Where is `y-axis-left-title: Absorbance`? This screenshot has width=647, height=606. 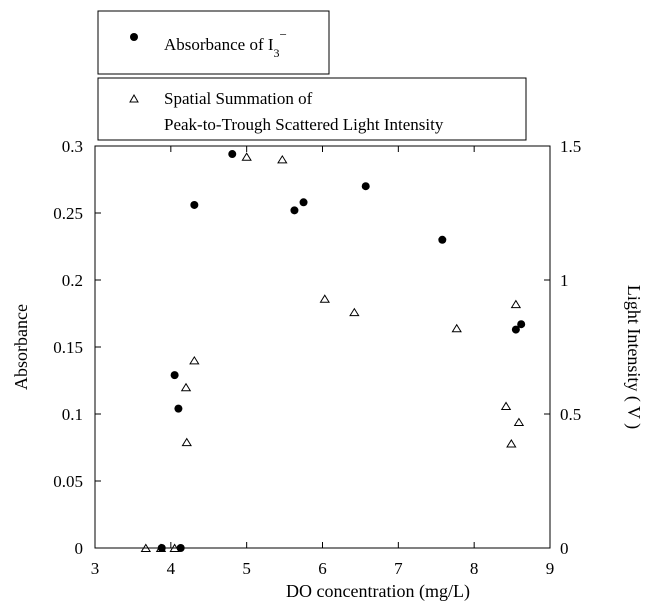
y-axis-left-title: Absorbance is located at coordinates (21, 347).